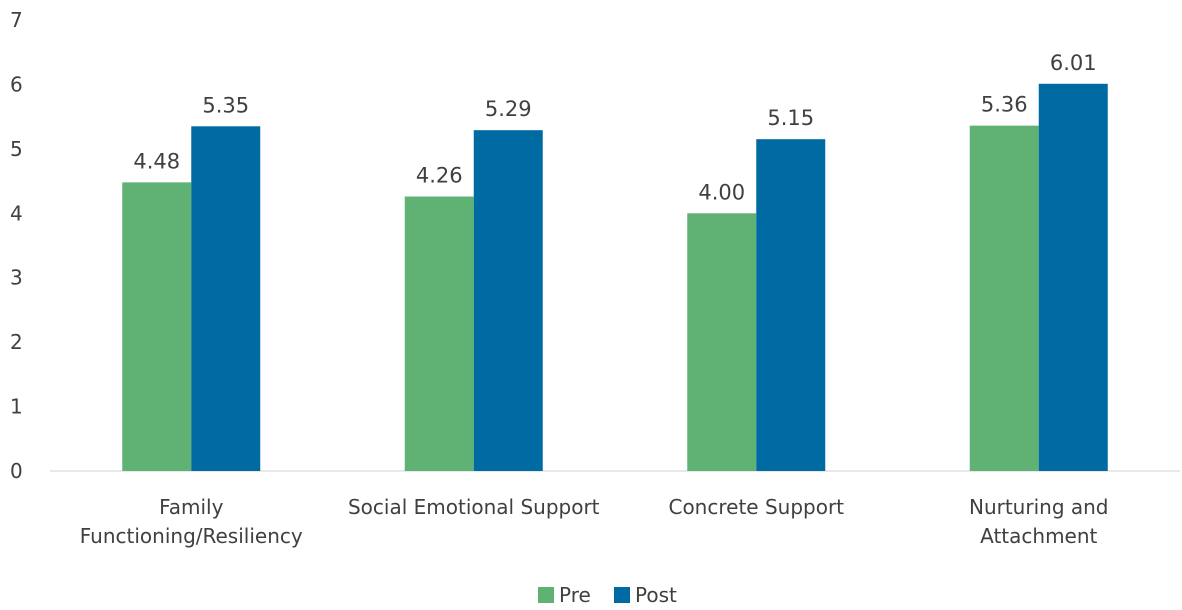 This screenshot has width=1182, height=610. Describe the element at coordinates (546, 595) in the screenshot. I see `legend-swatch-pre` at that location.